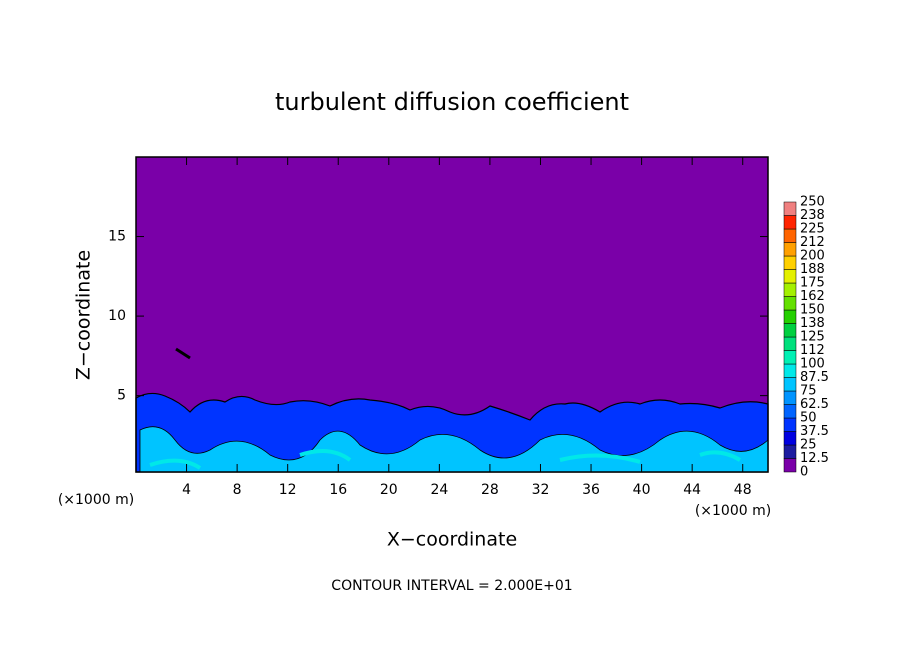  What do you see at coordinates (812, 215) in the screenshot?
I see `colorbar-label: 238` at bounding box center [812, 215].